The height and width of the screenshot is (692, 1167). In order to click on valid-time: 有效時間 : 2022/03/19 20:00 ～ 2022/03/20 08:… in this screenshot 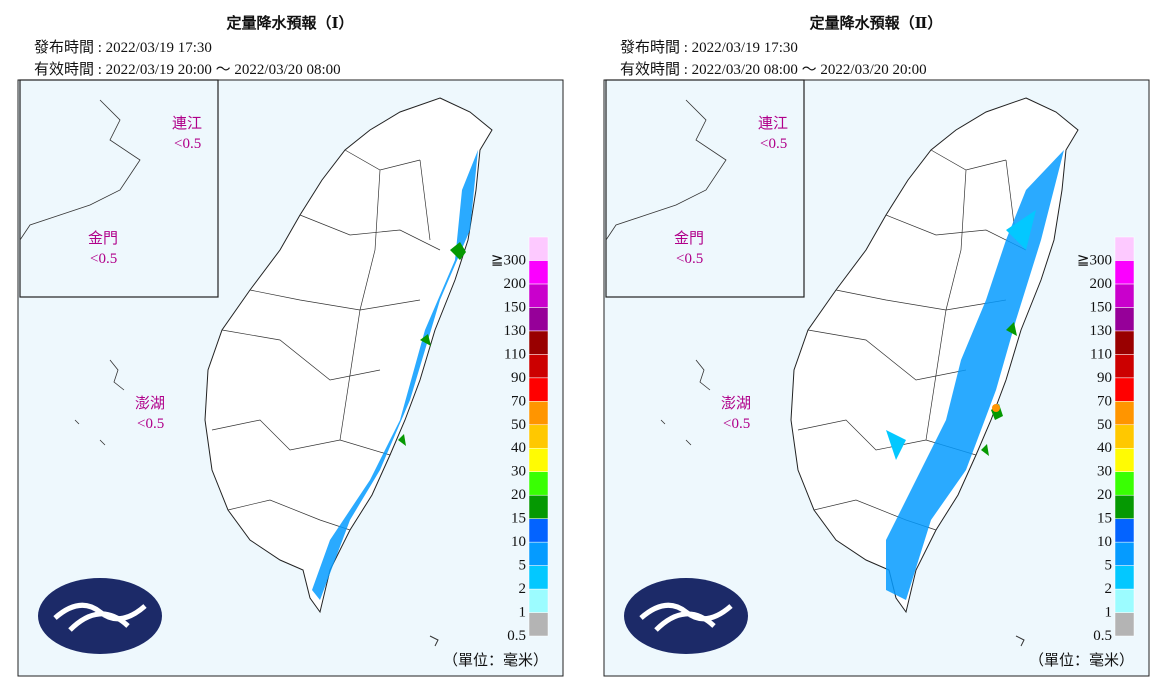, I will do `click(187, 69)`.